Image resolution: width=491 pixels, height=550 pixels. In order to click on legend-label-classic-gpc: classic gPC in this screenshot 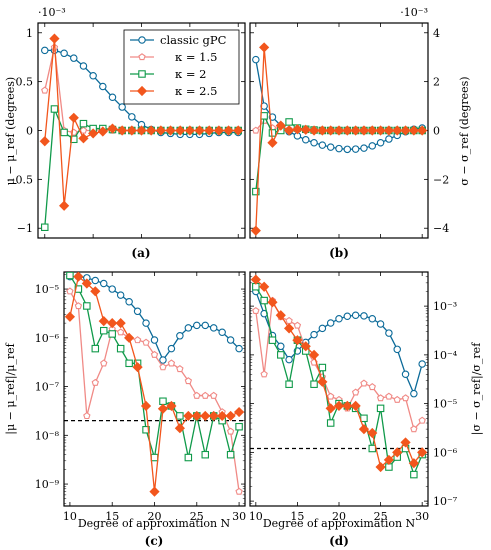, I will do `click(193, 40)`.